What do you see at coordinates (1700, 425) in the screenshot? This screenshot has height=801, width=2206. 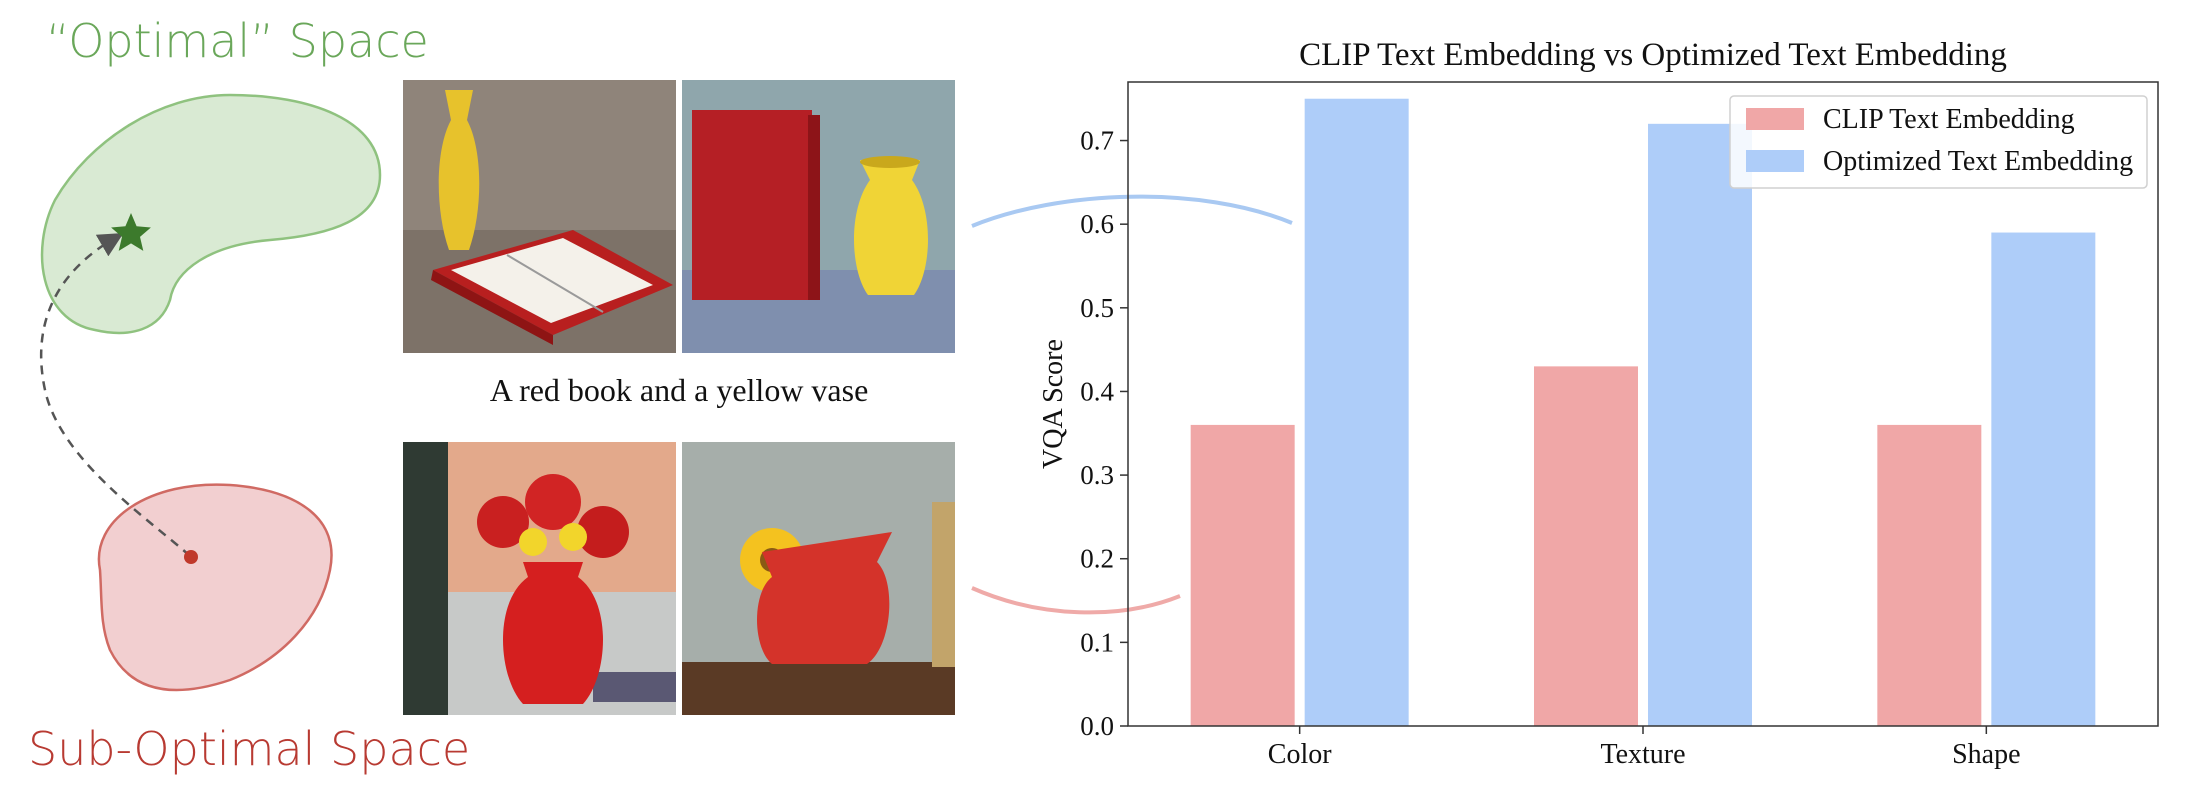 I see `bar-texture-optimized` at bounding box center [1700, 425].